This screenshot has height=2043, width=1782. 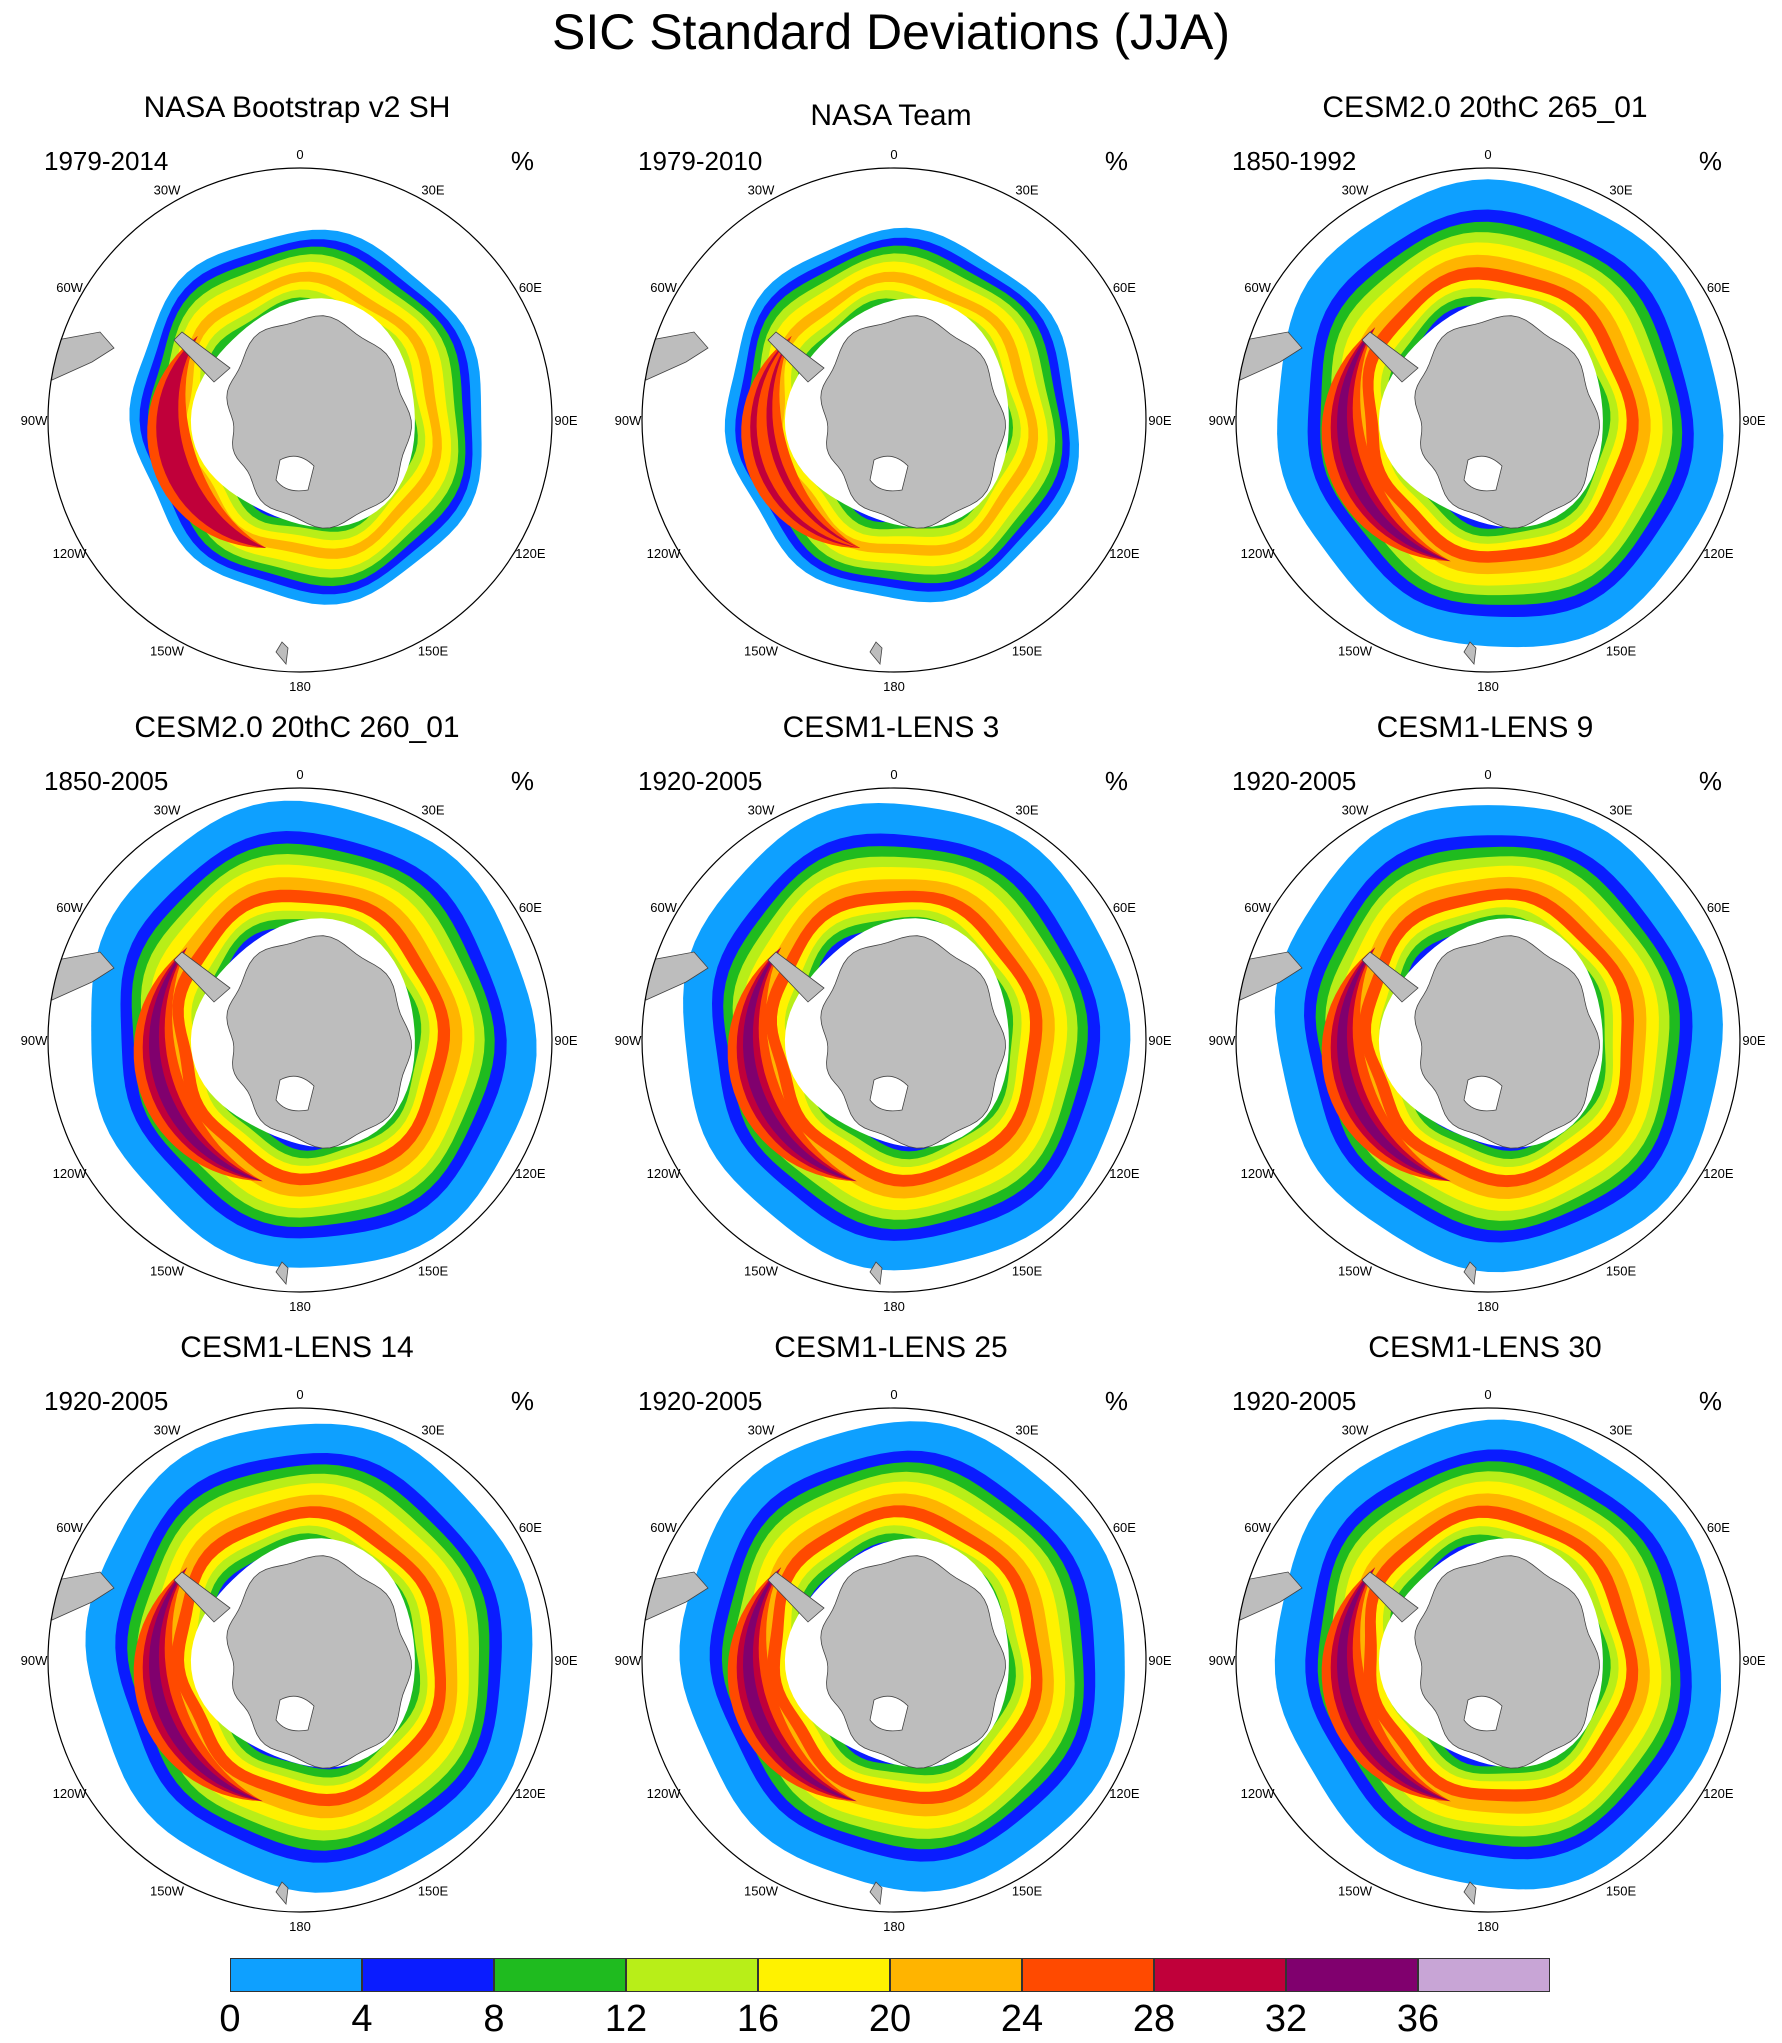 I want to click on longitude-label: 90E, so click(x=1753, y=420).